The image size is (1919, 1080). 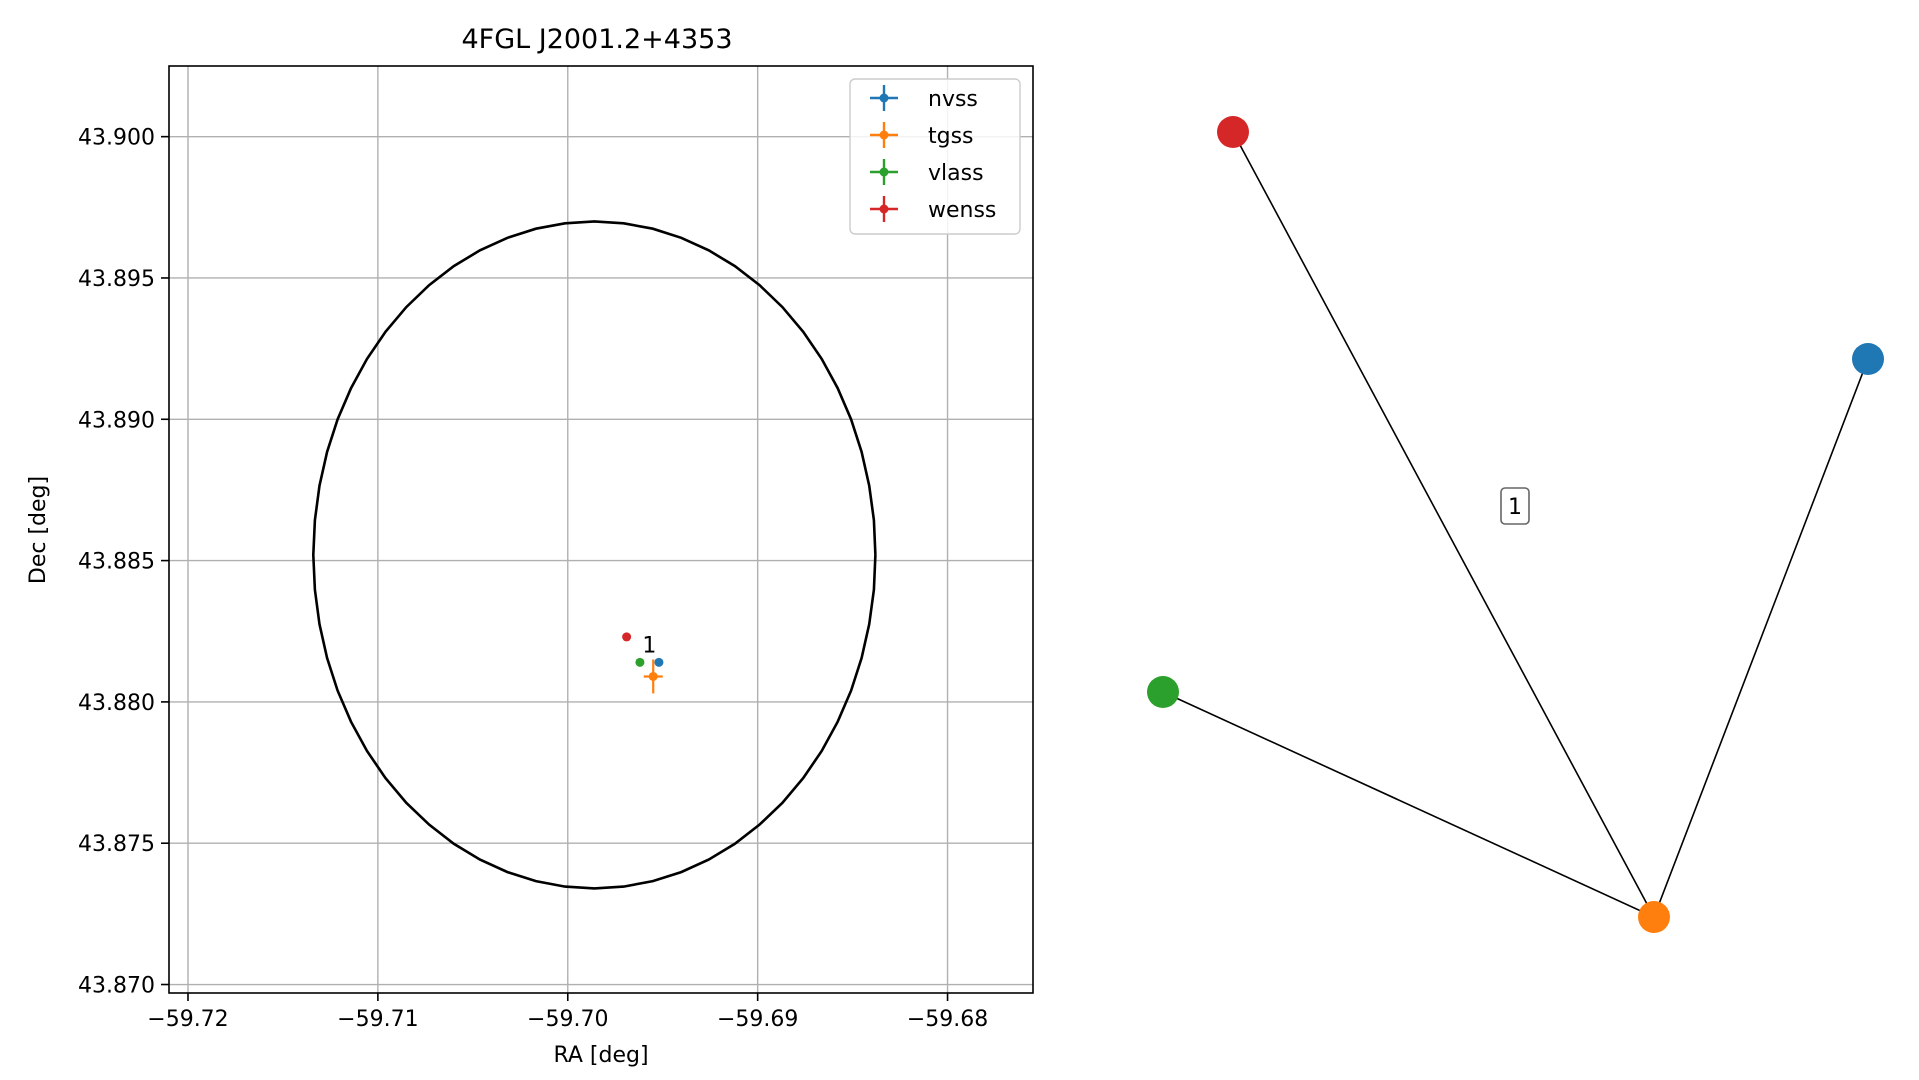 What do you see at coordinates (947, 1019) in the screenshot?
I see `x-tick-label: −59.68` at bounding box center [947, 1019].